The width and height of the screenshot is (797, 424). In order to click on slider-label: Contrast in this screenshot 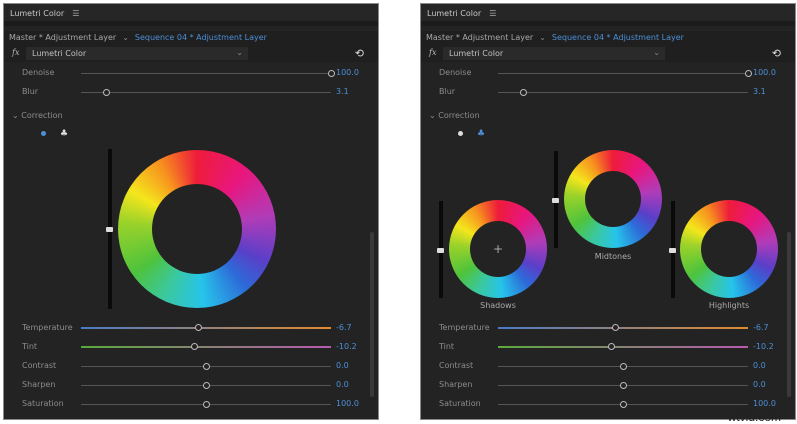, I will do `click(456, 365)`.